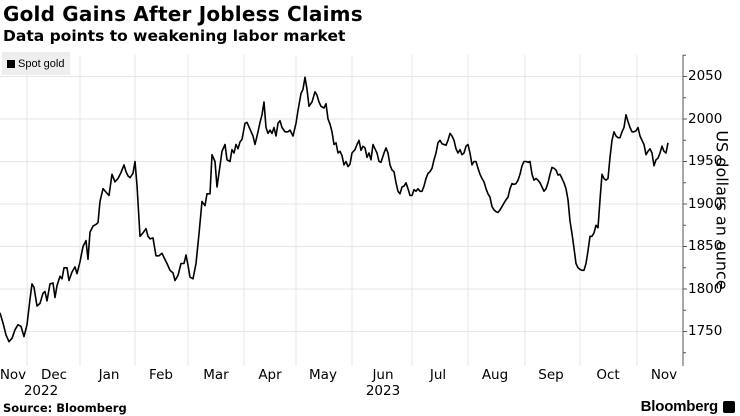 The height and width of the screenshot is (416, 740). What do you see at coordinates (383, 391) in the screenshot?
I see `x-year-2023: 2023` at bounding box center [383, 391].